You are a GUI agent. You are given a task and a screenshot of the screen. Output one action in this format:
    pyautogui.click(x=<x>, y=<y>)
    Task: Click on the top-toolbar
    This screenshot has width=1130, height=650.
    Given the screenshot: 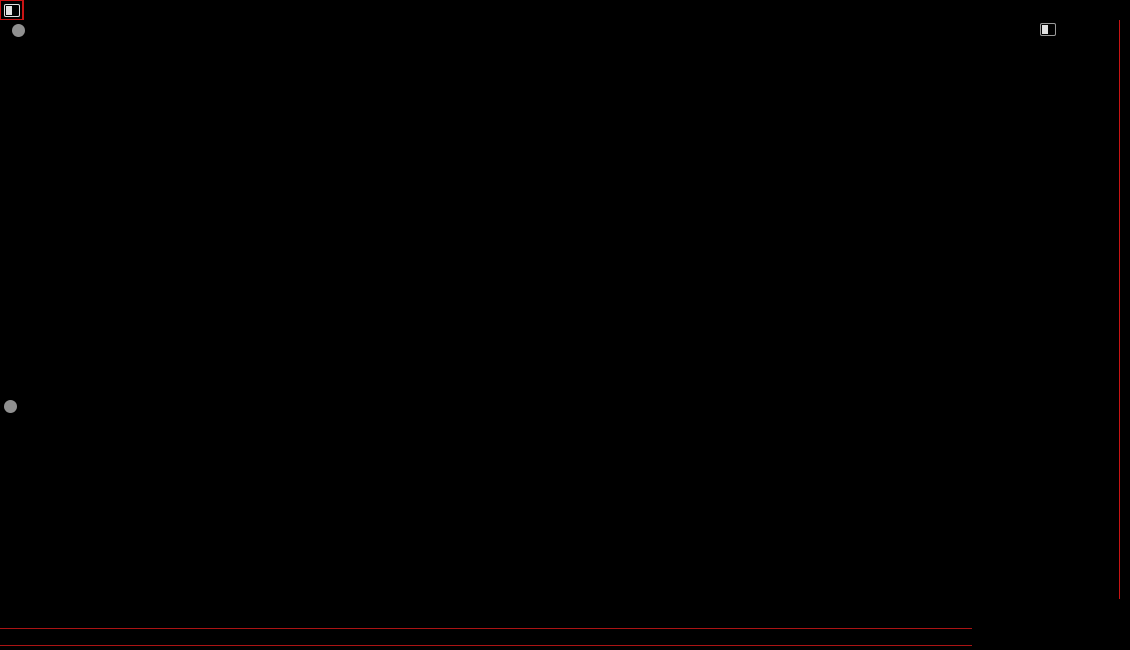 What is the action you would take?
    pyautogui.click(x=565, y=10)
    